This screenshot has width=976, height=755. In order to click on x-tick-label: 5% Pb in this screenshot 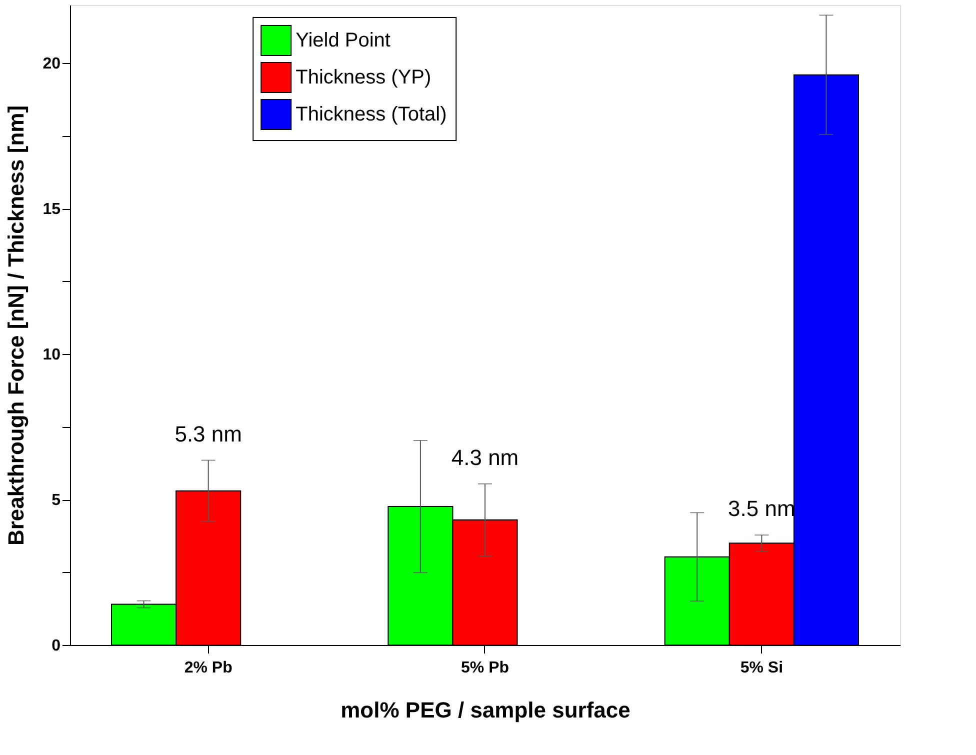, I will do `click(485, 668)`.